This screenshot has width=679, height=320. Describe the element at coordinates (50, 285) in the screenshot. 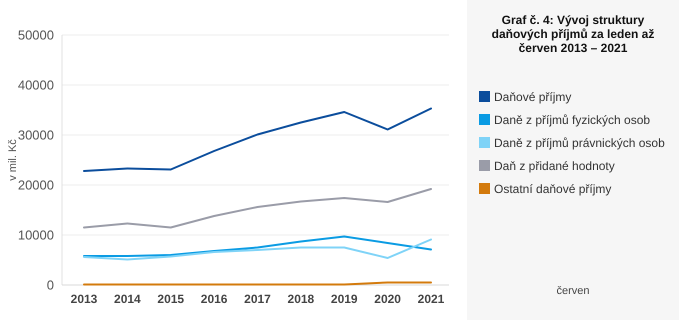

I see `y-tick-label: 0` at that location.